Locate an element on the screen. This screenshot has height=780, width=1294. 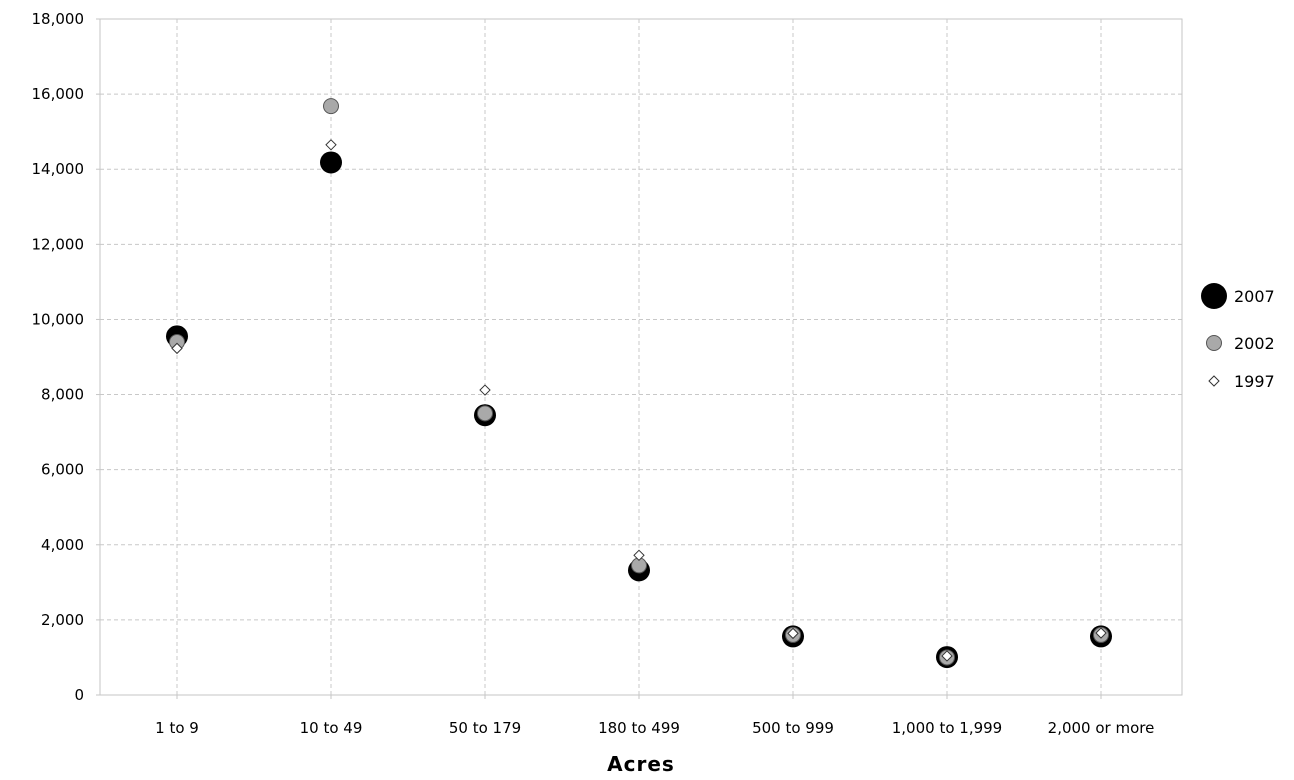
legend-label-1997: 1997 is located at coordinates (1254, 381).